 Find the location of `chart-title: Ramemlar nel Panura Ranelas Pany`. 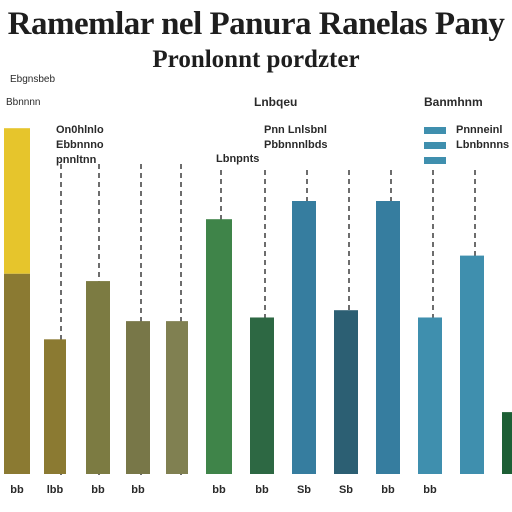

chart-title: Ramemlar nel Panura Ranelas Pany is located at coordinates (256, 24).